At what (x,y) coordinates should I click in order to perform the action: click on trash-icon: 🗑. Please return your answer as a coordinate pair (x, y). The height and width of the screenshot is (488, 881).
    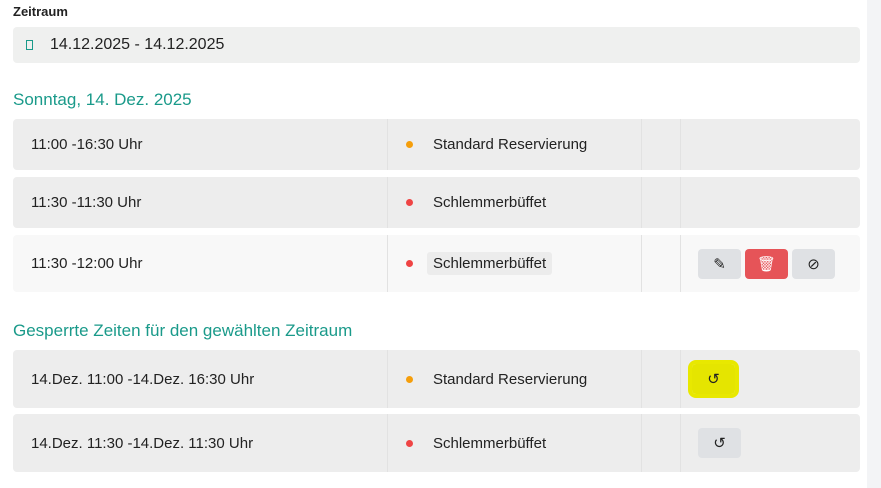
    Looking at the image, I should click on (766, 264).